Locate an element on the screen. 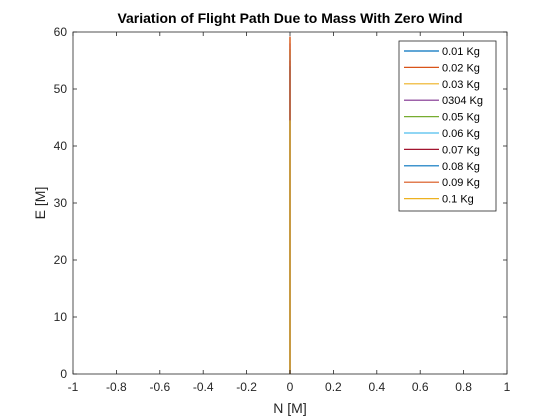 Image resolution: width=560 pixels, height=420 pixels. x-tick-label: 0.2 is located at coordinates (333, 387).